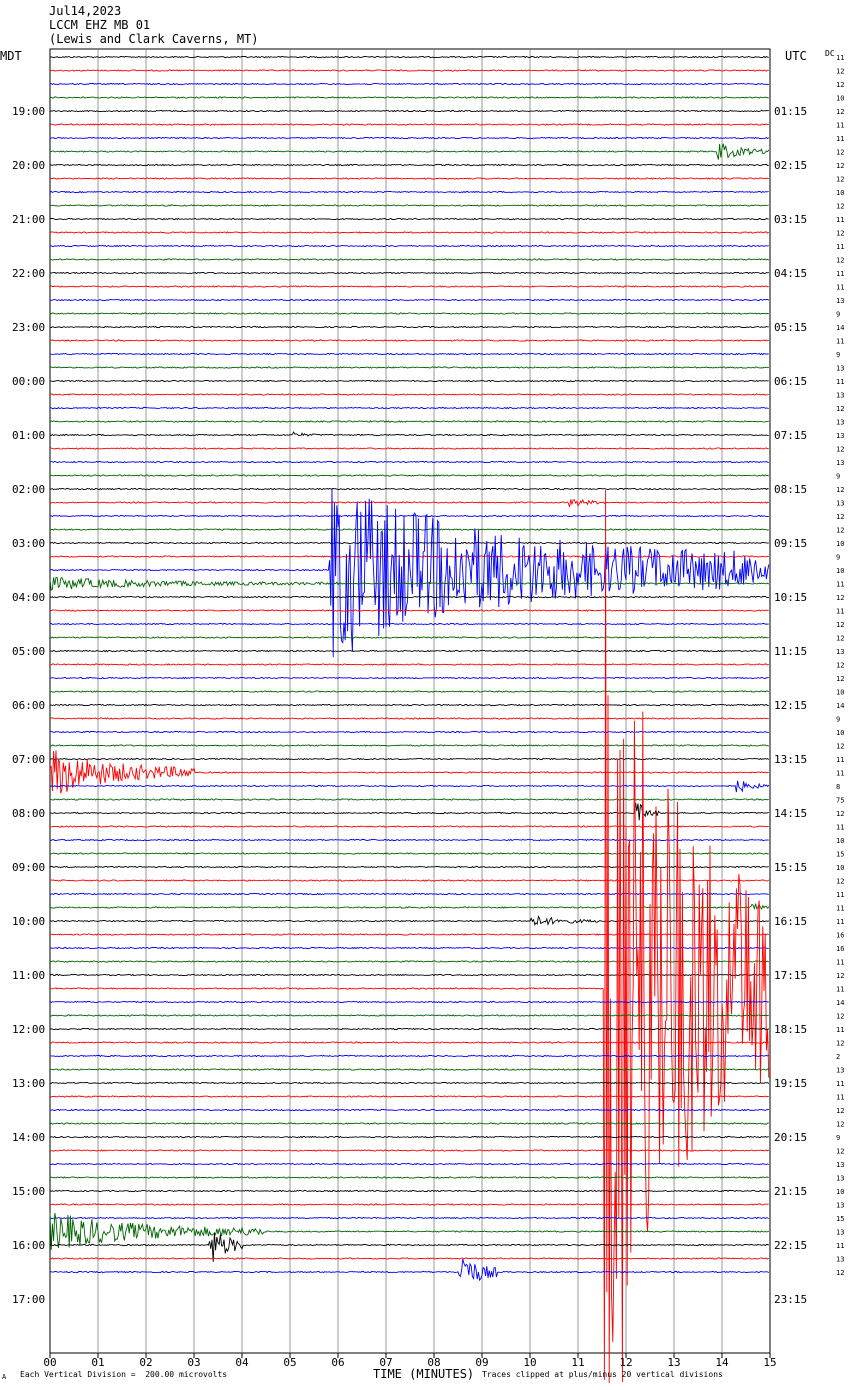 The image size is (850, 1390). Describe the element at coordinates (154, 39) in the screenshot. I see `station-location: (Lewis and Clark Caverns, MT)` at that location.